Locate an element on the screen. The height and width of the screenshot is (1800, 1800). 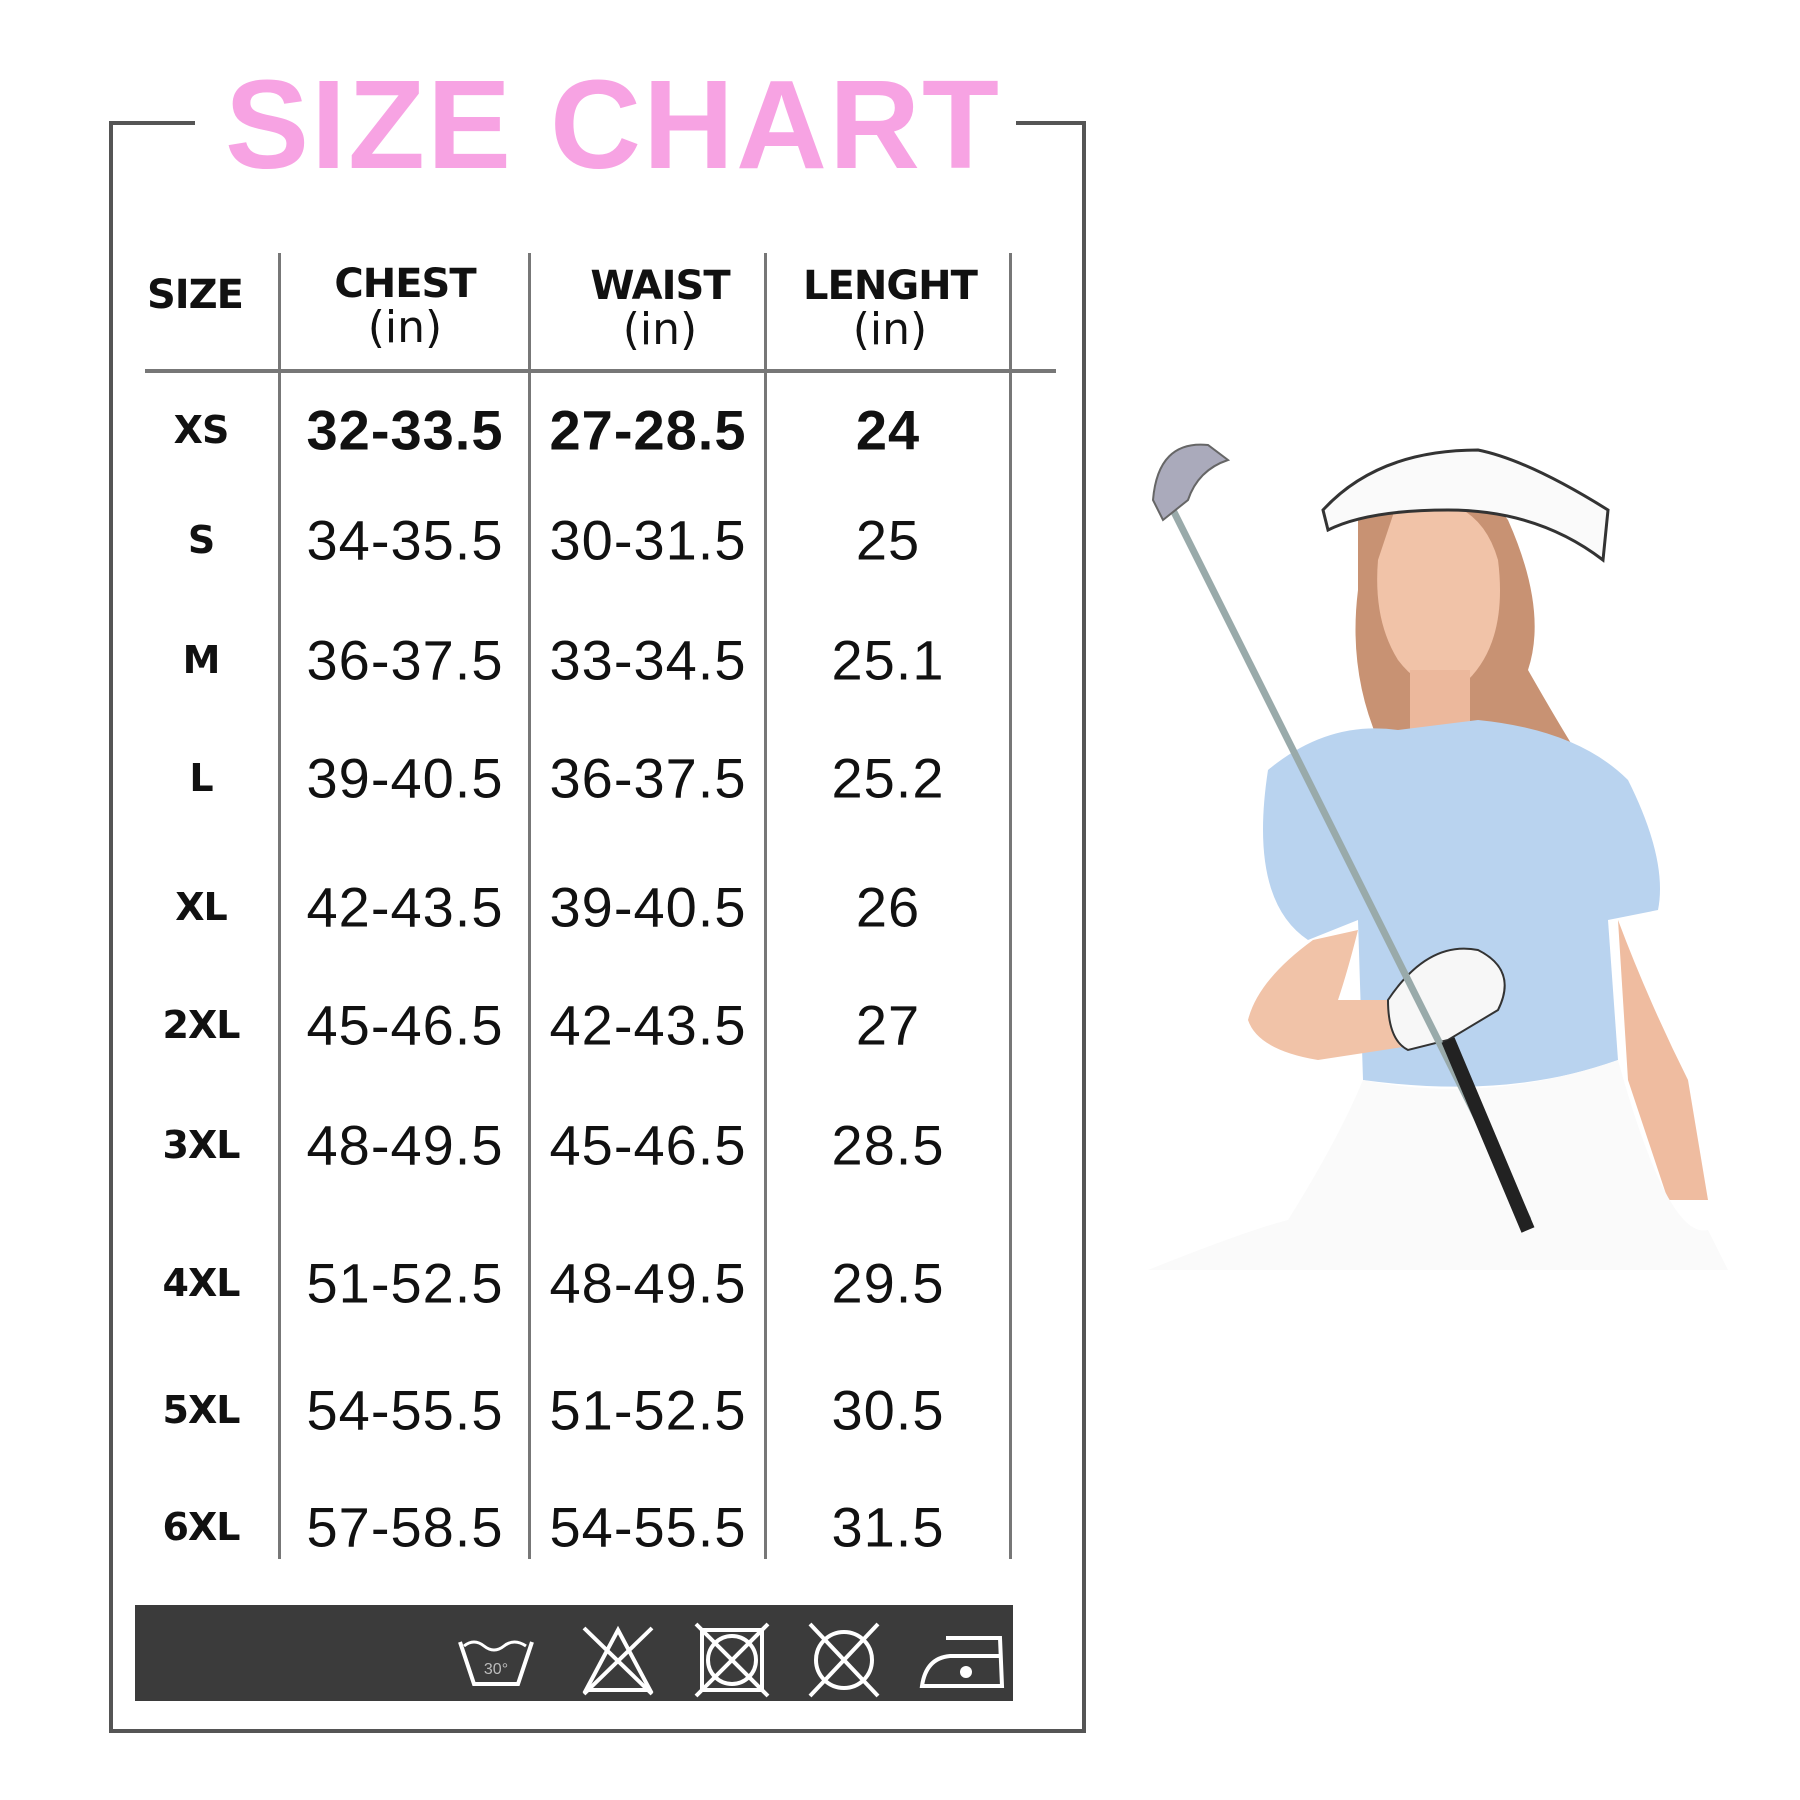
cell-waist: 27-28.5 is located at coordinates (648, 430).